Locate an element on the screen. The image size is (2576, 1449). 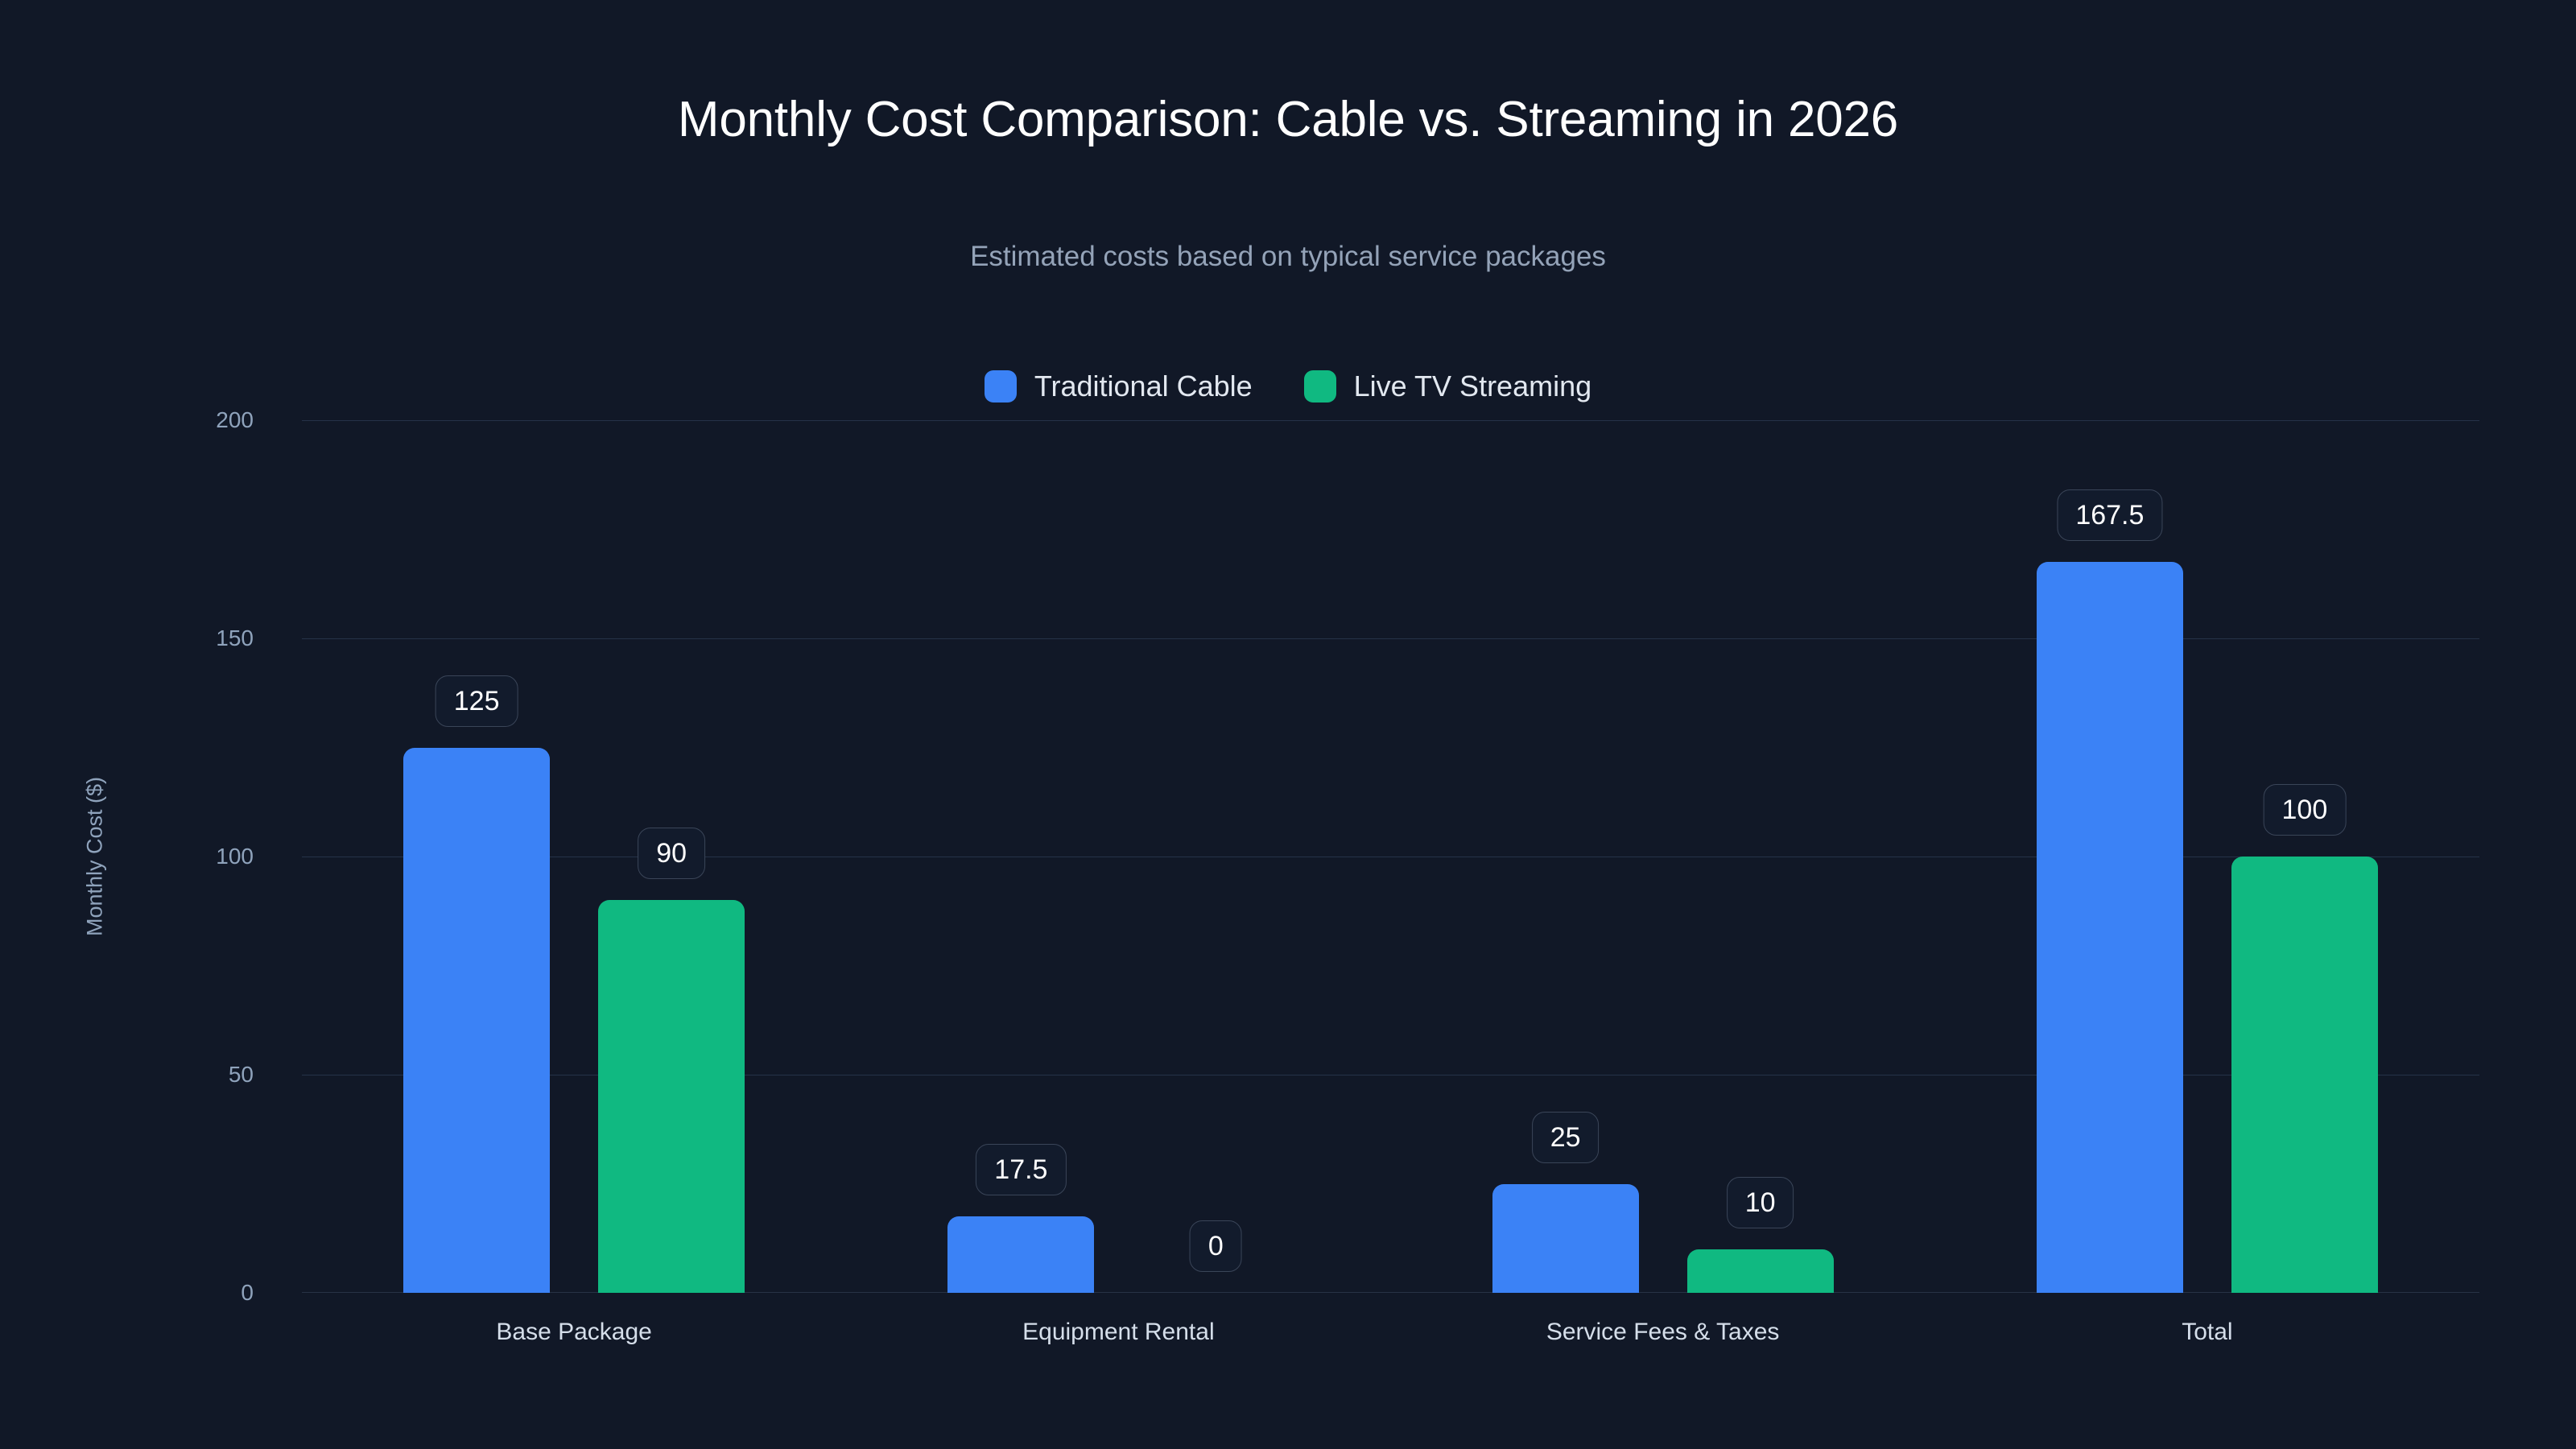
x-axis-category-label: Total is located at coordinates (2207, 1332).